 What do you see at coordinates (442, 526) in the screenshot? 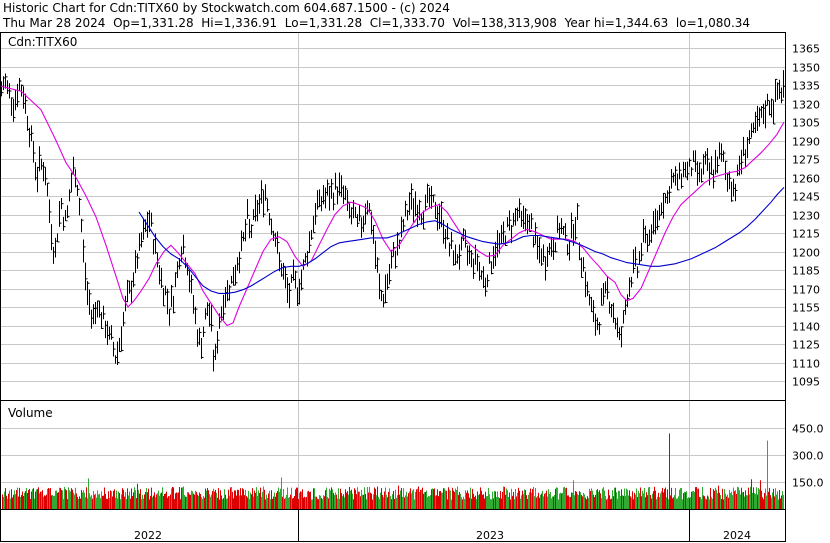
I see `date-axis: 2022 2023 2024` at bounding box center [442, 526].